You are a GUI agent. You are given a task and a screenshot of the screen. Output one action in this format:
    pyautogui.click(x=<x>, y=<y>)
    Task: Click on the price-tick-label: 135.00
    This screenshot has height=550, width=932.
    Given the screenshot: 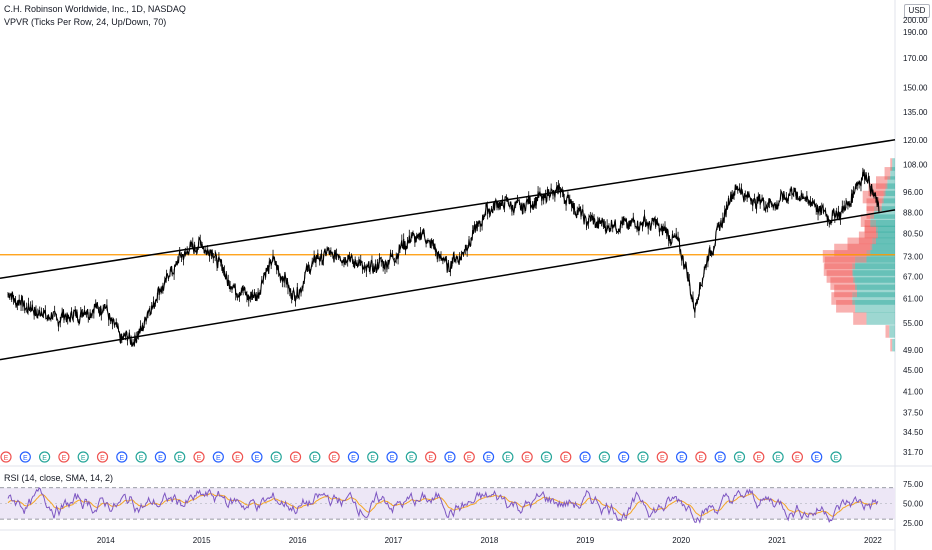 What is the action you would take?
    pyautogui.click(x=915, y=112)
    